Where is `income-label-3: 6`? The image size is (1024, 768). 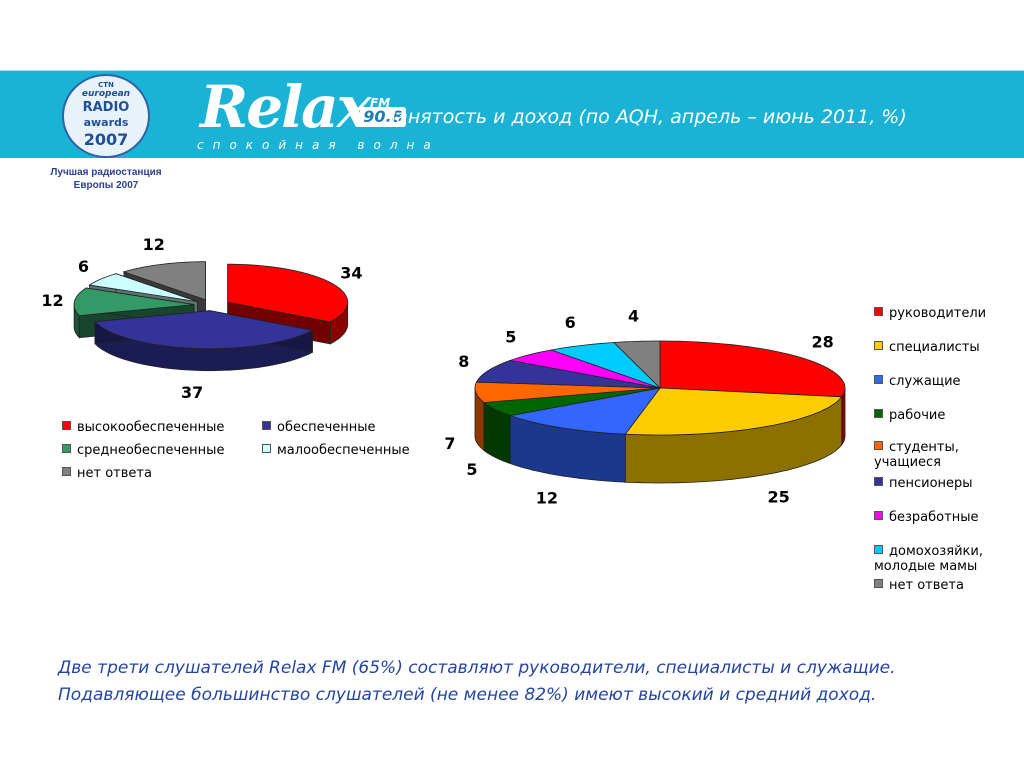 income-label-3: 6 is located at coordinates (83, 266).